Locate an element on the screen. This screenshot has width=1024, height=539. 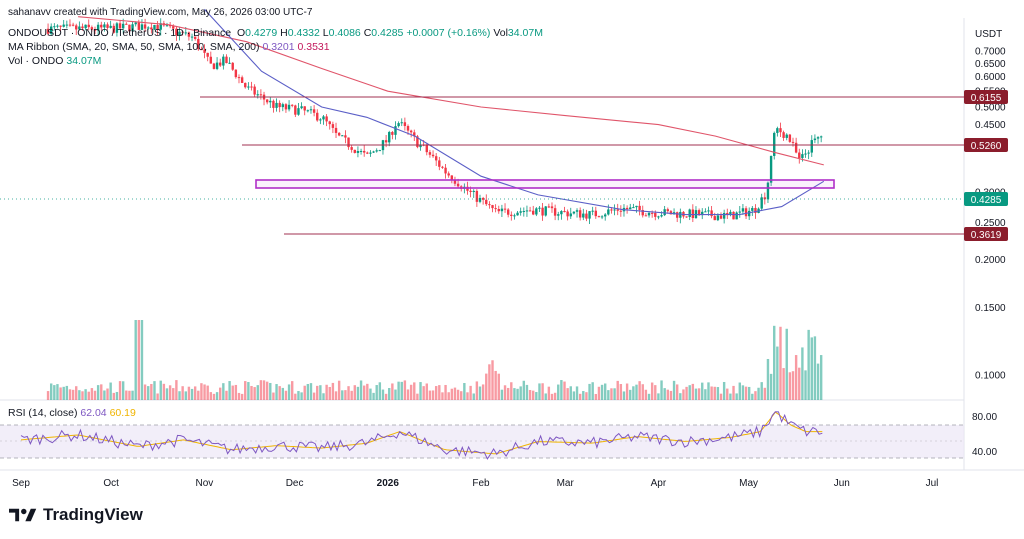
resistance-zone is located at coordinates (545, 184).